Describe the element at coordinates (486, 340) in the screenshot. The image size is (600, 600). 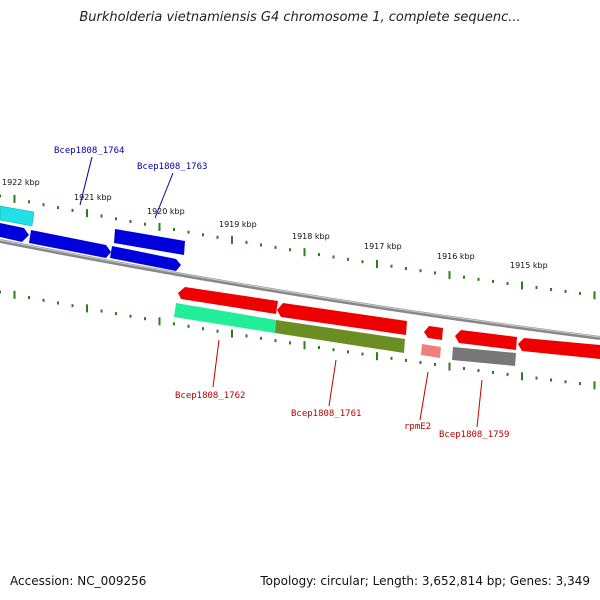
I see `gene-feature-red-c` at that location.